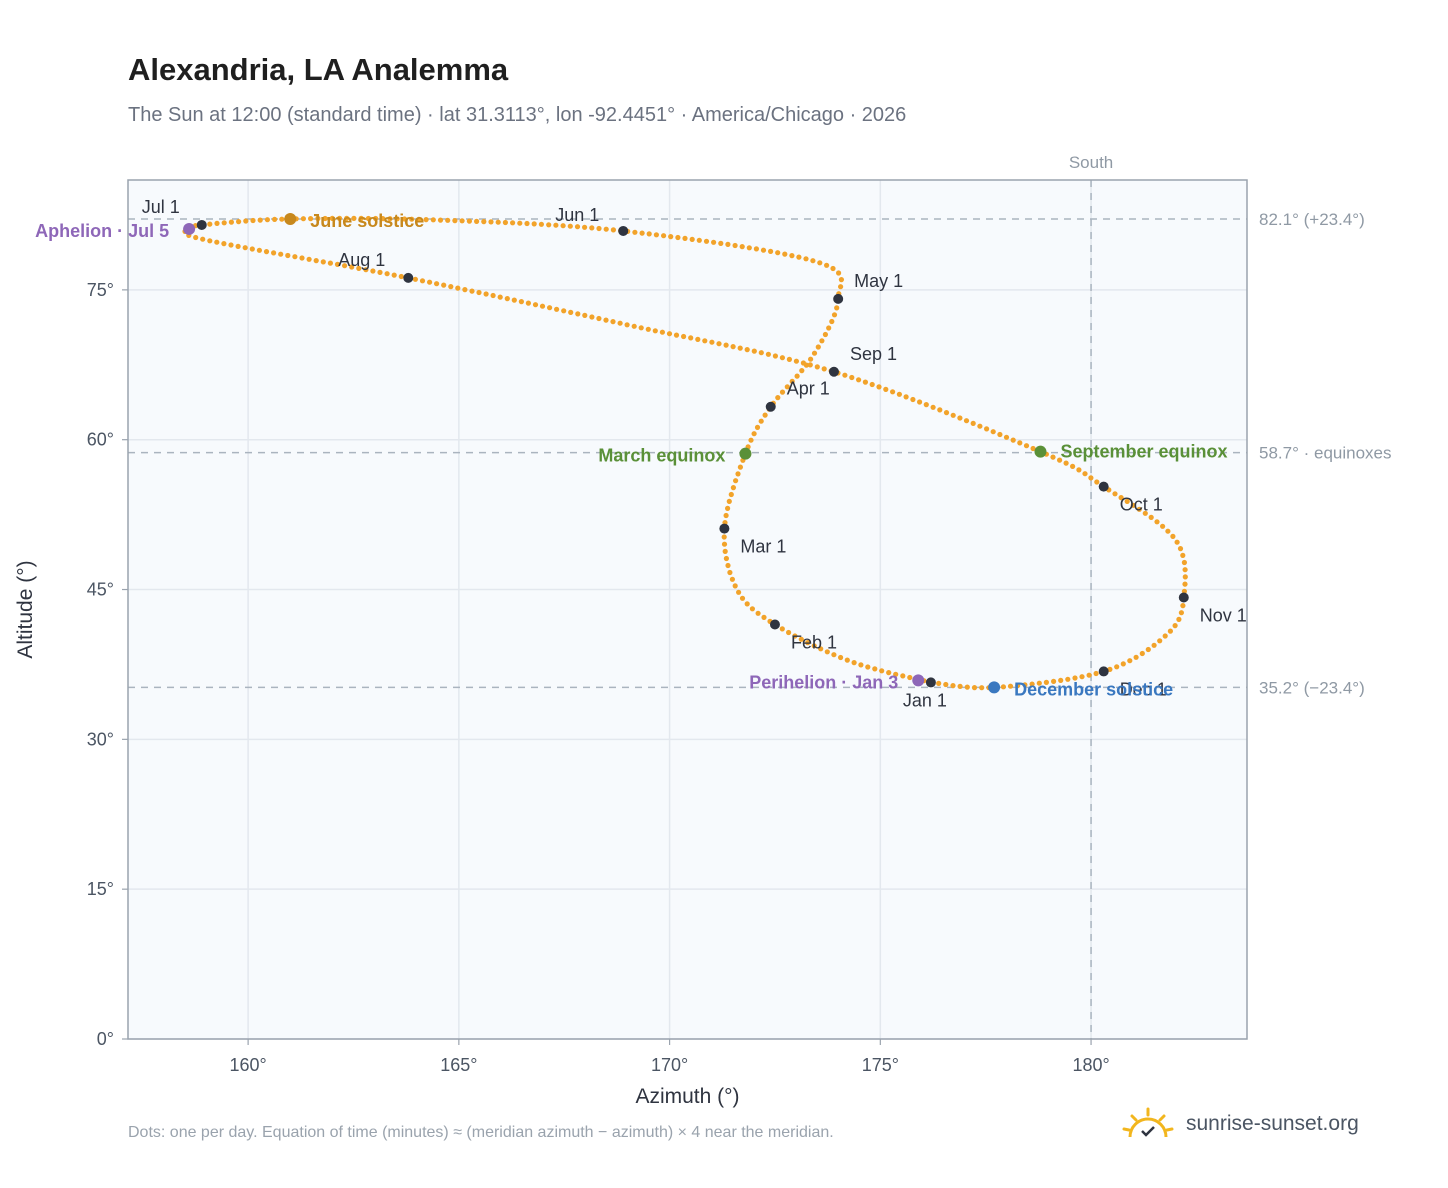 The image size is (1448, 1188). What do you see at coordinates (100, 440) in the screenshot?
I see `y-tick-label: 60°` at bounding box center [100, 440].